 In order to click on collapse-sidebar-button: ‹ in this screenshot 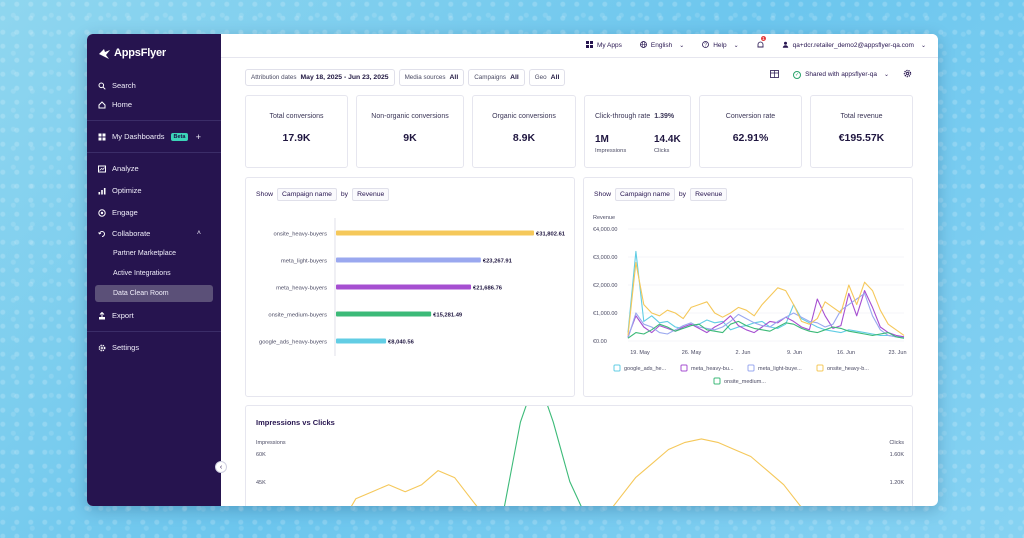, I will do `click(221, 467)`.